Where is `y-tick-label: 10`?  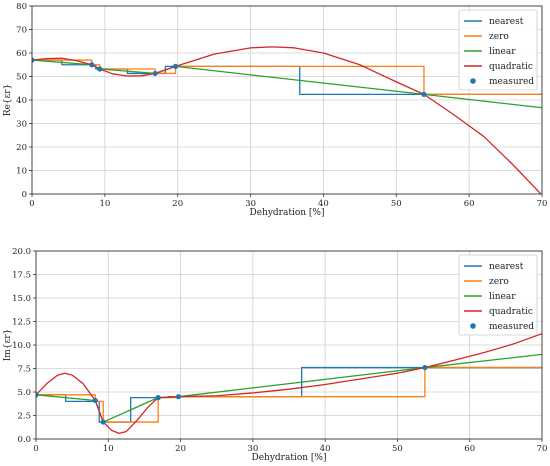 y-tick-label: 10 is located at coordinates (21, 172).